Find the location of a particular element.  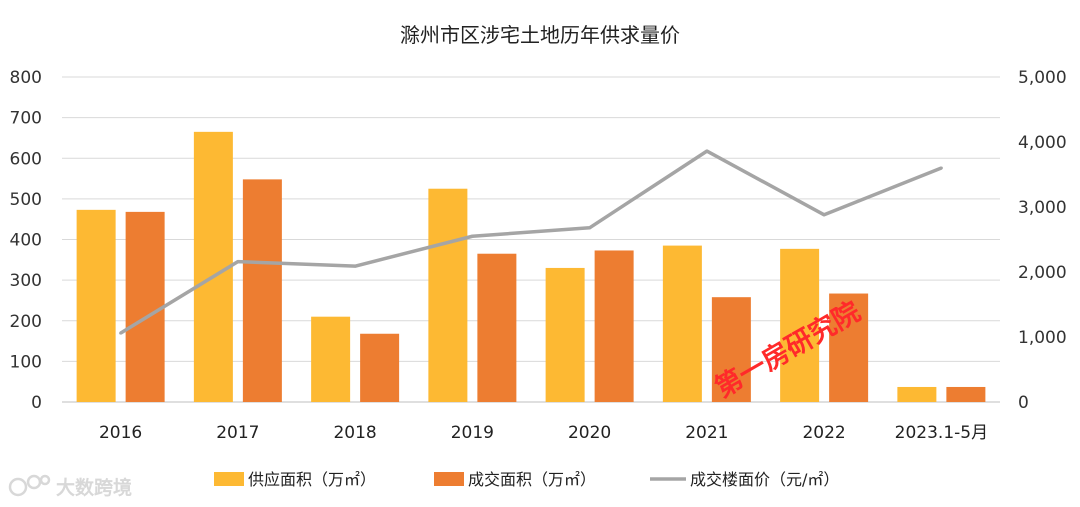

x-tick-label: 2023.1-5月 is located at coordinates (941, 433).